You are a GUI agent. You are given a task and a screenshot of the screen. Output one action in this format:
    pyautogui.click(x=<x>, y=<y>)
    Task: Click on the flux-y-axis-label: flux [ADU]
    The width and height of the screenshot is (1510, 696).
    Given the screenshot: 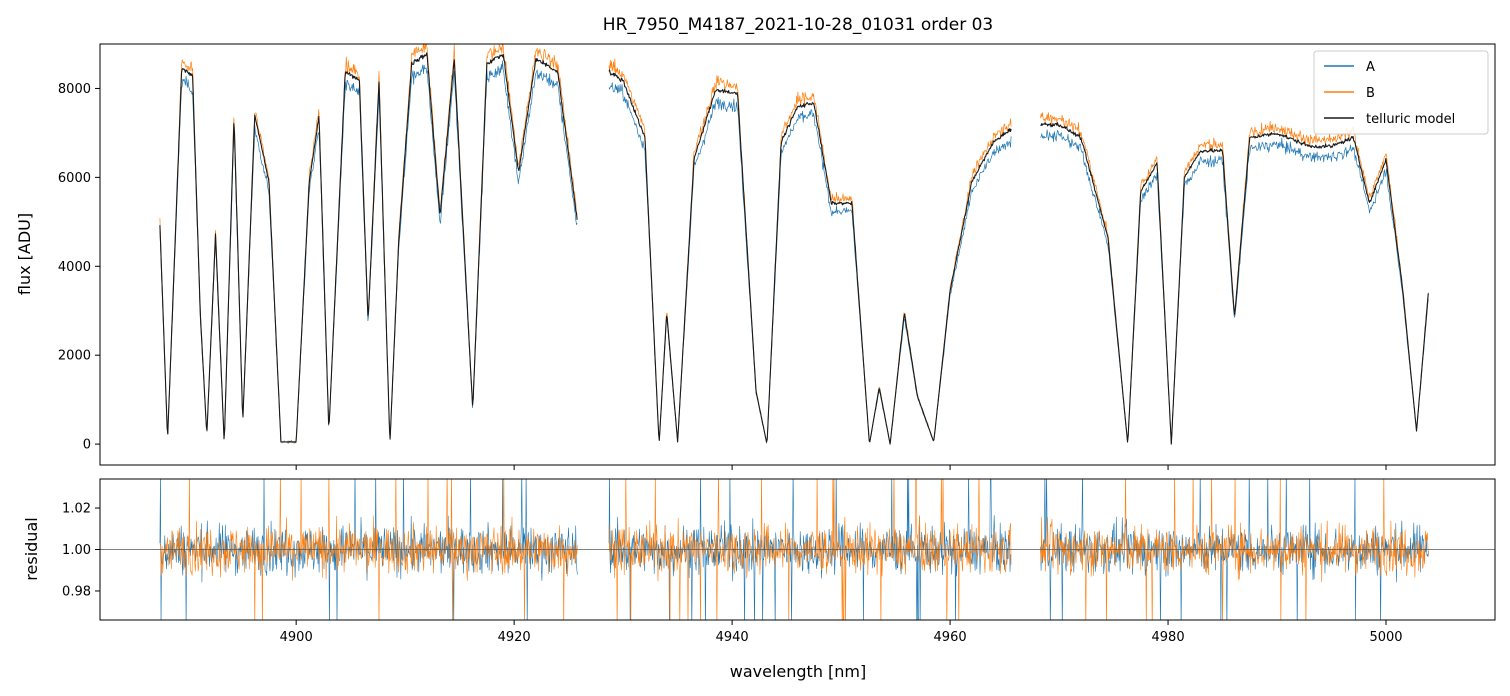 What is the action you would take?
    pyautogui.click(x=24, y=254)
    